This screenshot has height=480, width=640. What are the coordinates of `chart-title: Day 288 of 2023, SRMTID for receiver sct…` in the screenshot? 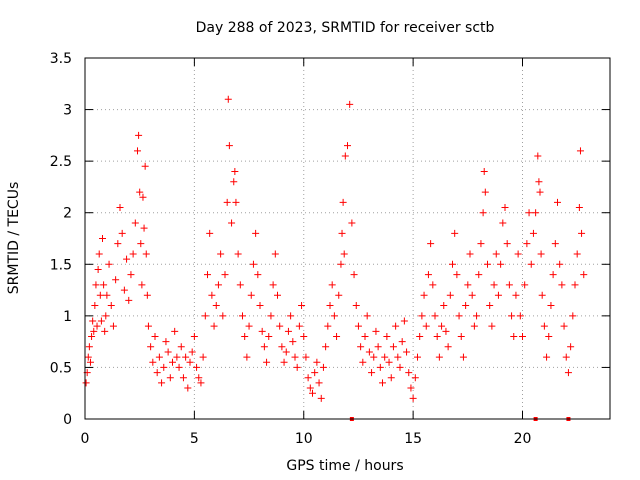 It's located at (345, 28).